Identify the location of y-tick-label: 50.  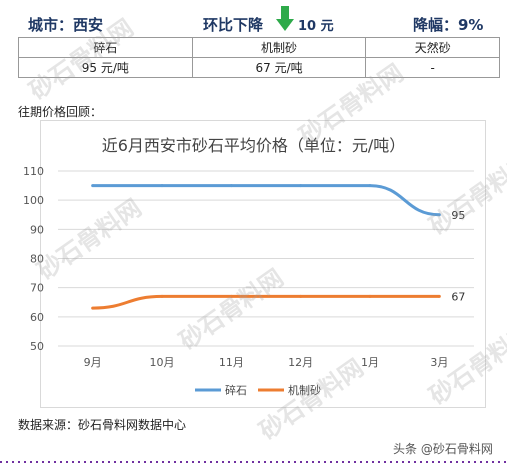
(37, 346).